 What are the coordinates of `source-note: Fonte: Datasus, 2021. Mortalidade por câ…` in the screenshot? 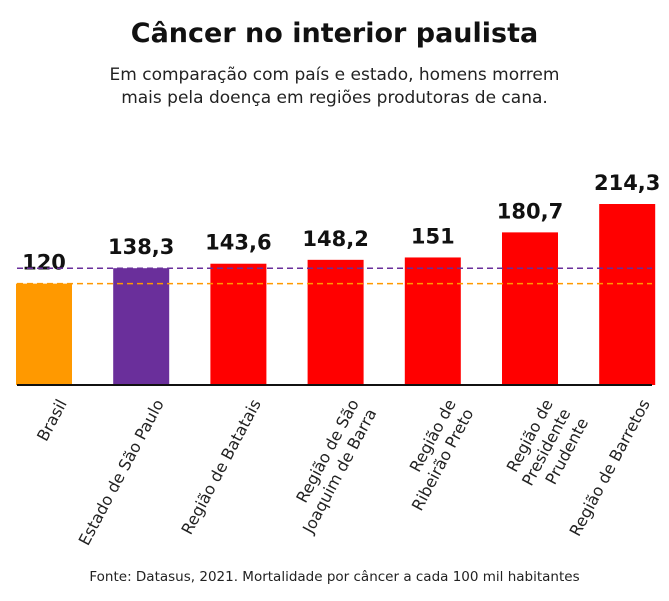 It's located at (334, 577).